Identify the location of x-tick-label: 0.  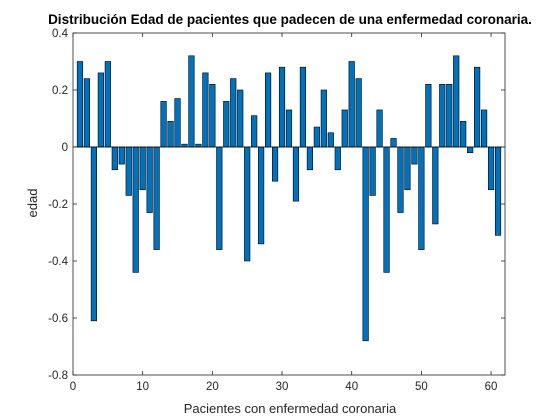
(73, 387).